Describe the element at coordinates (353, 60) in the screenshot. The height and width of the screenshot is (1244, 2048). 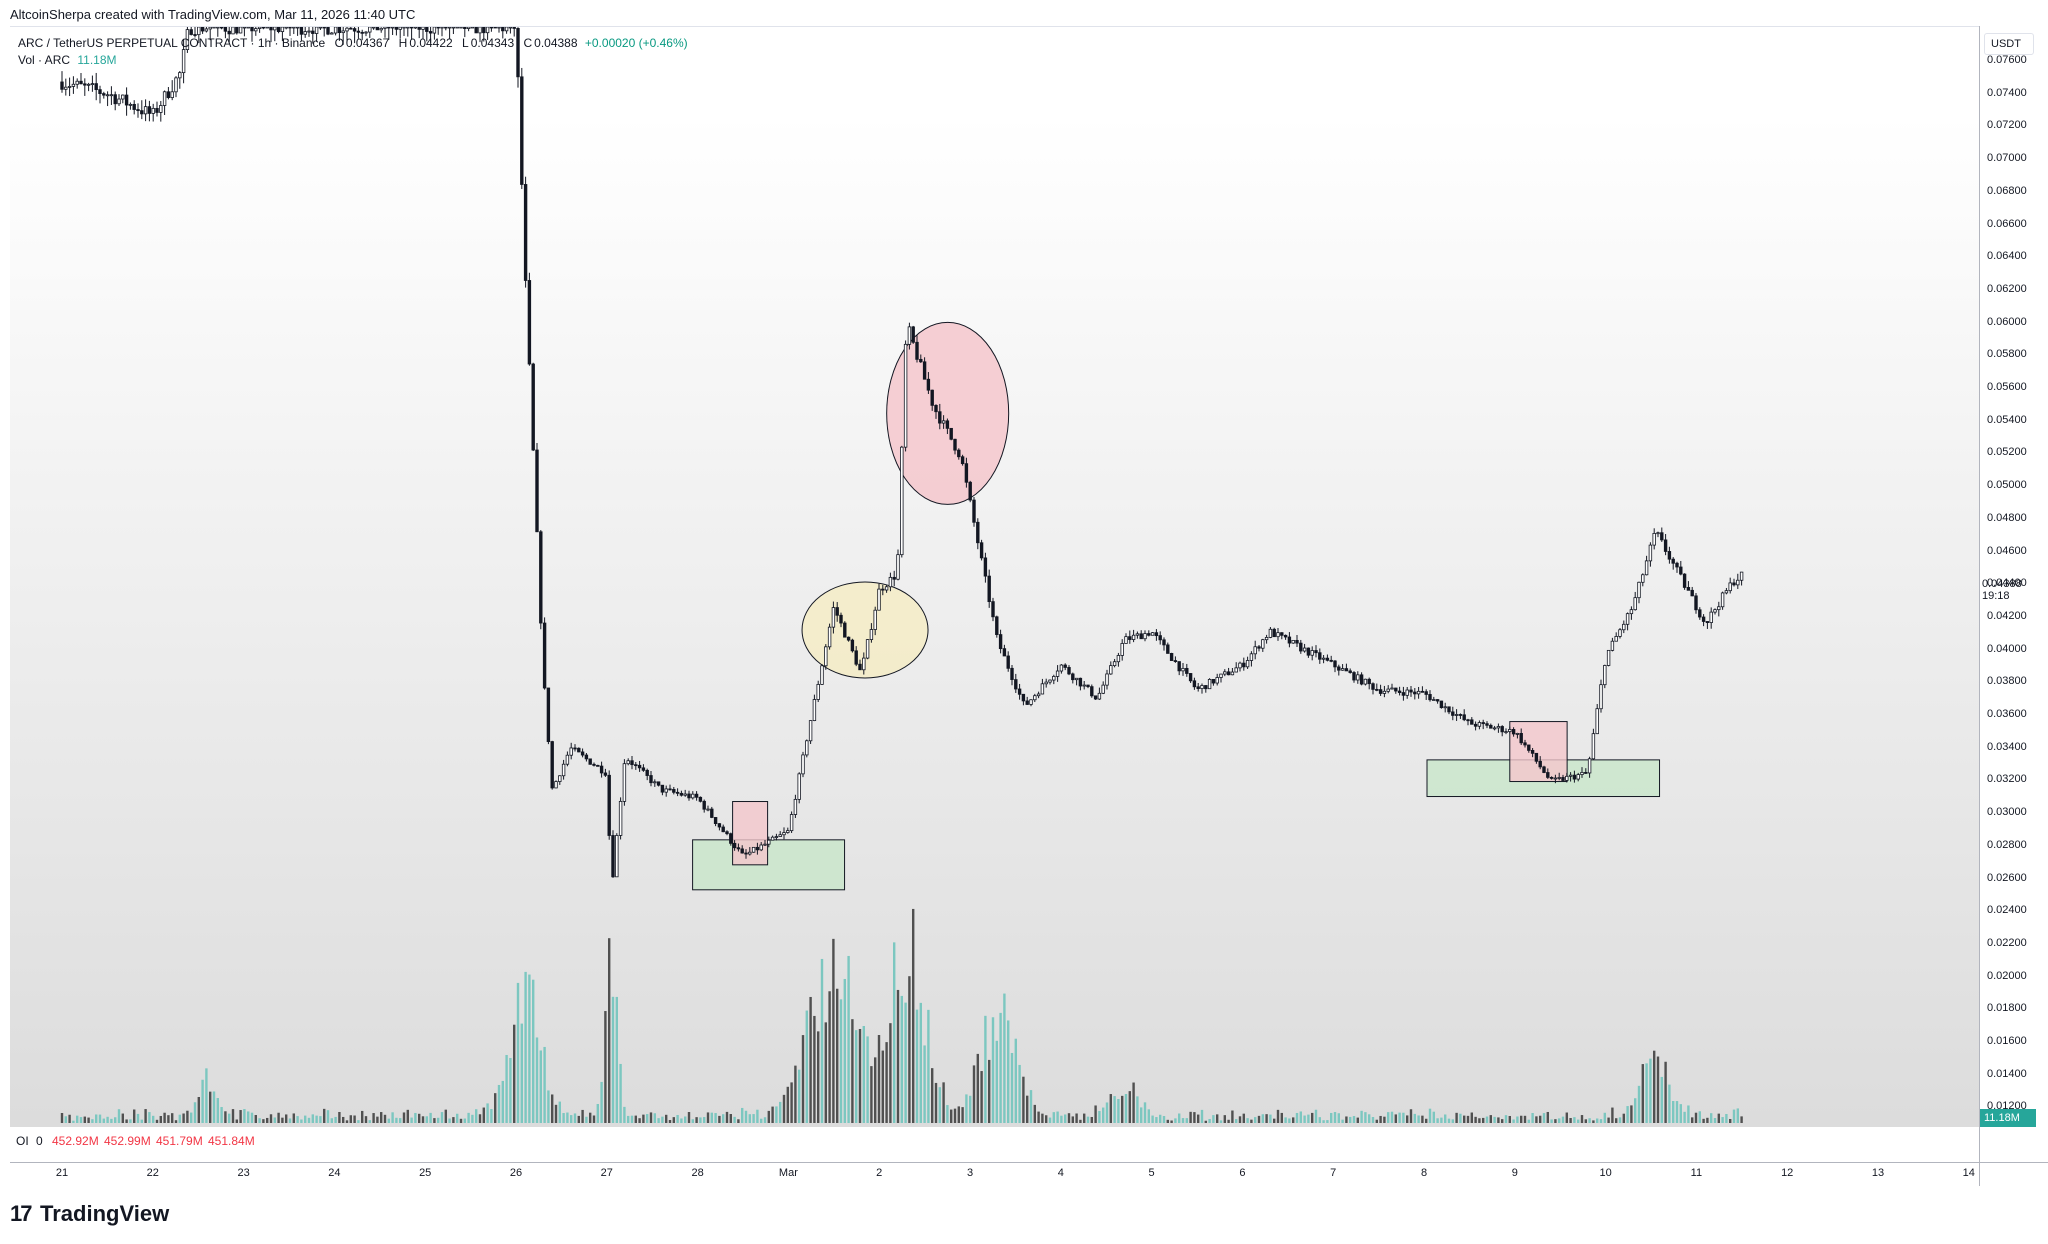
I see `volume-row: Vol · ARC 11.18M` at that location.